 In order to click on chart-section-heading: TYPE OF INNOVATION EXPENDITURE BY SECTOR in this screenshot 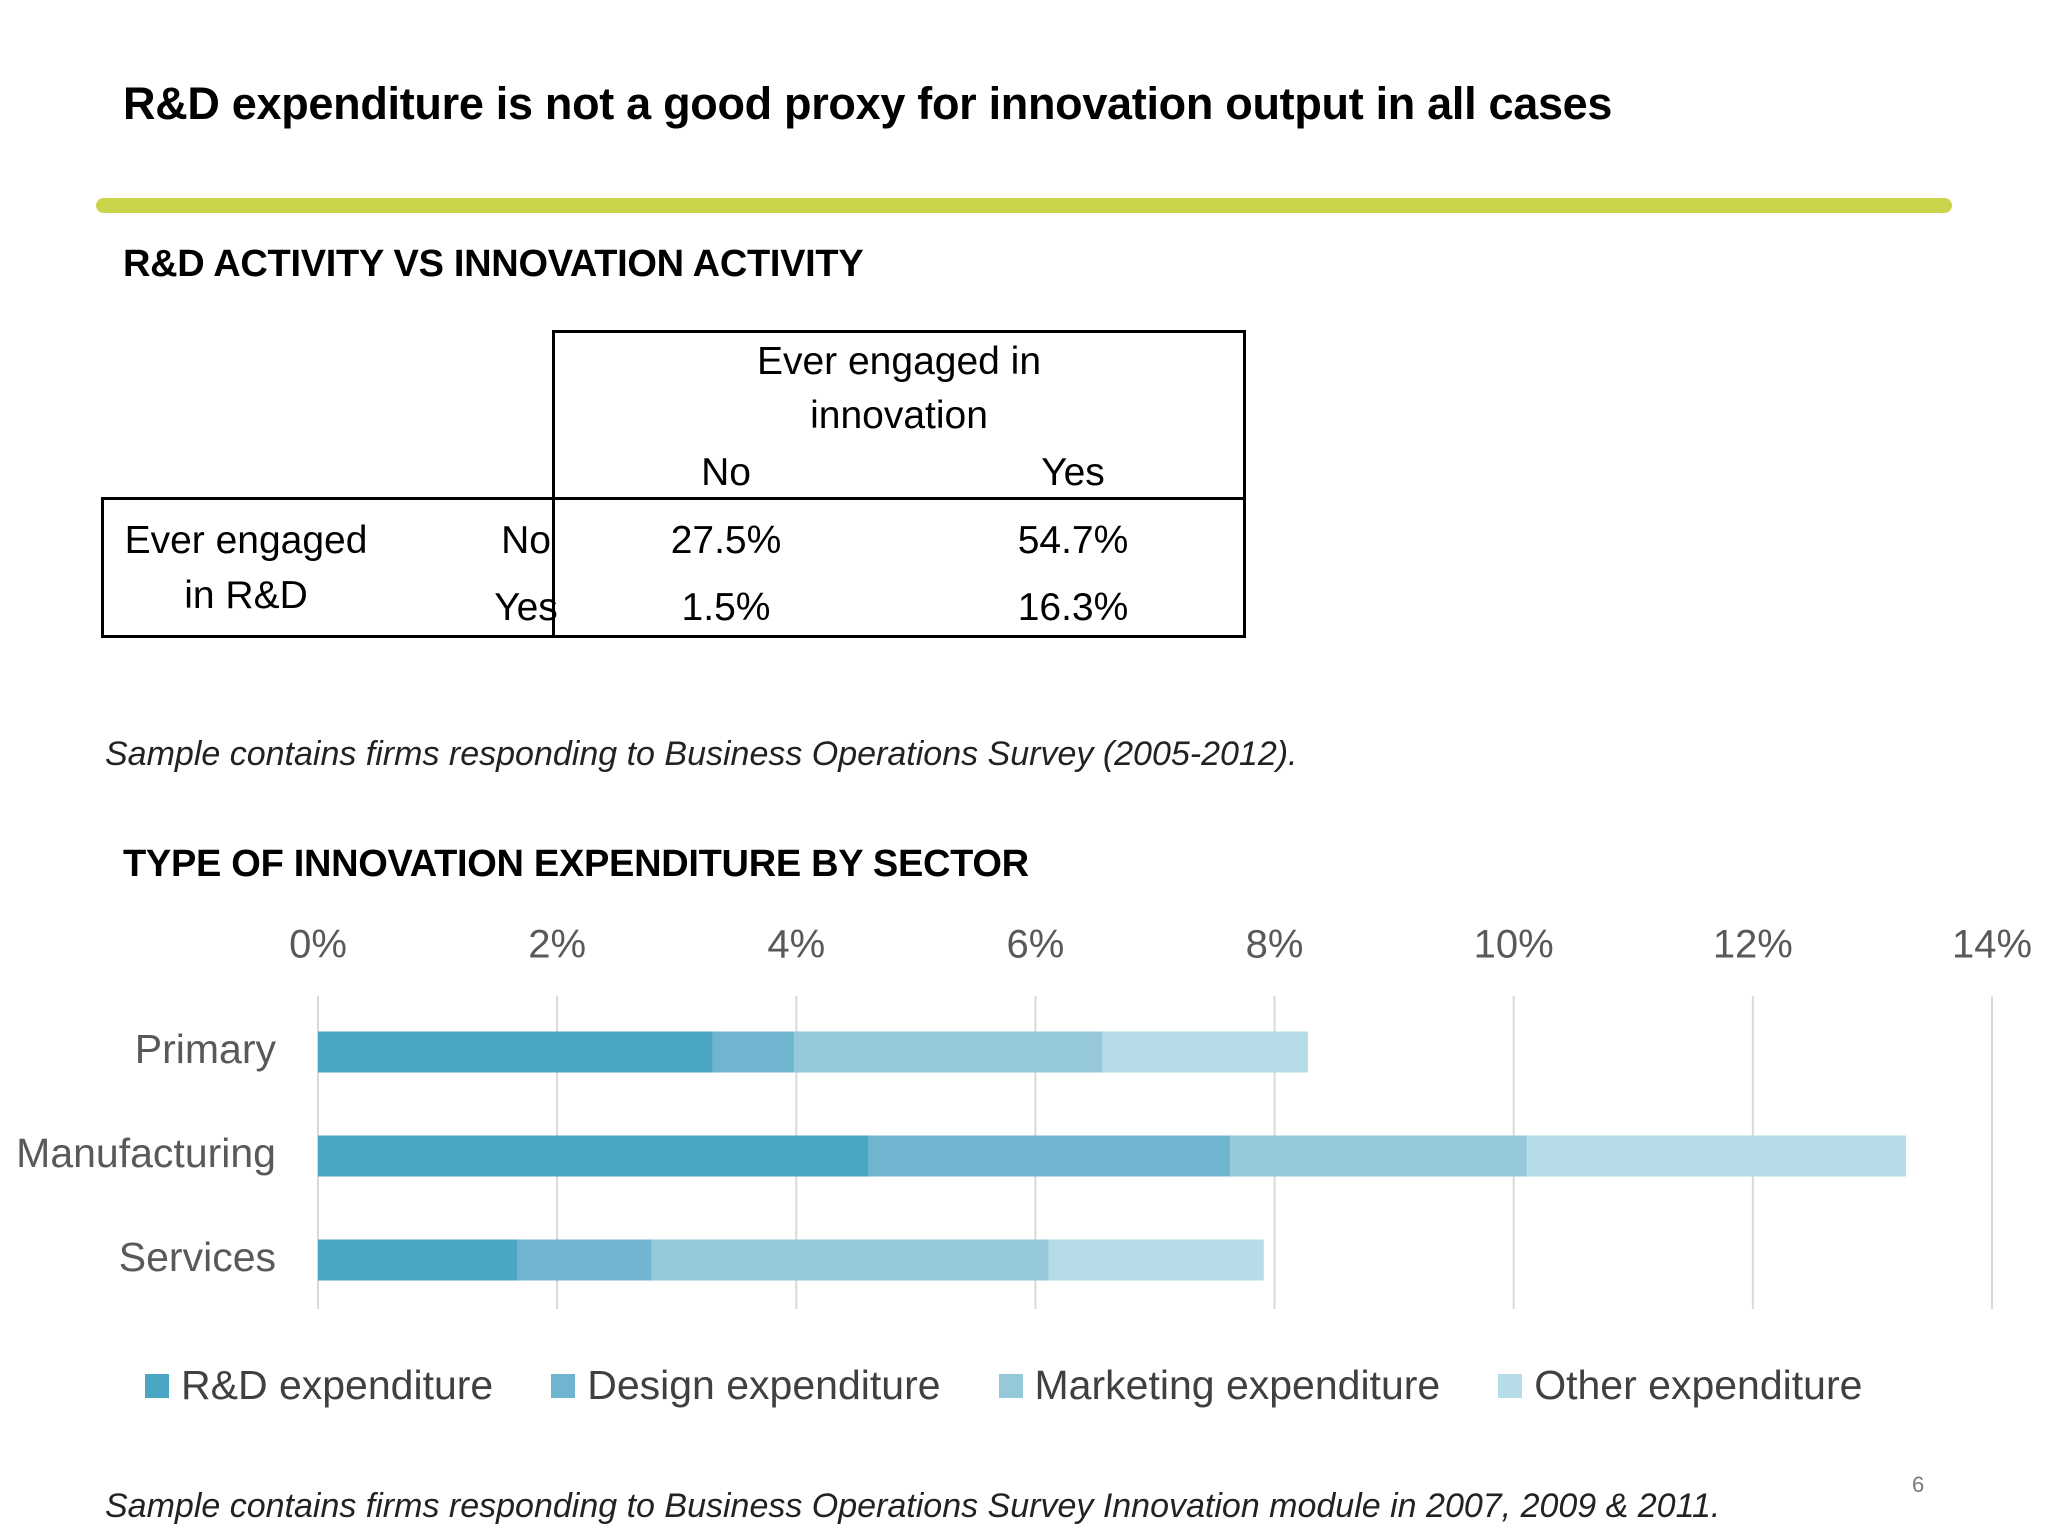, I will do `click(576, 864)`.